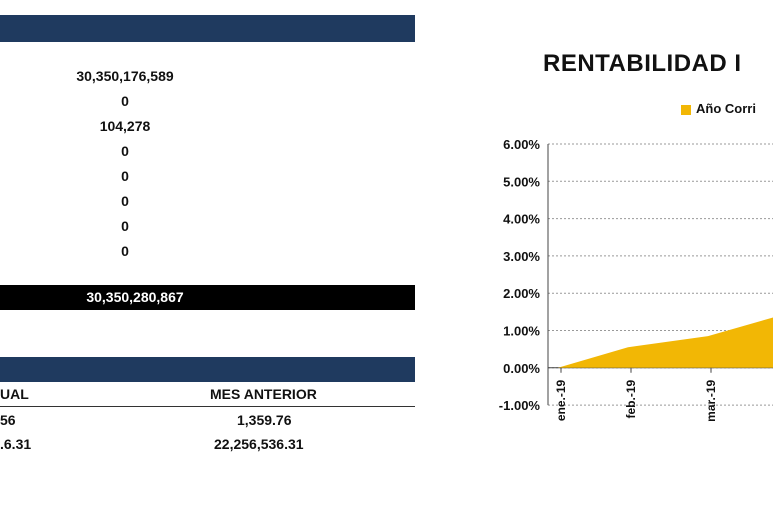  What do you see at coordinates (259, 444) in the screenshot?
I see `table-cell: 22,256,536.31` at bounding box center [259, 444].